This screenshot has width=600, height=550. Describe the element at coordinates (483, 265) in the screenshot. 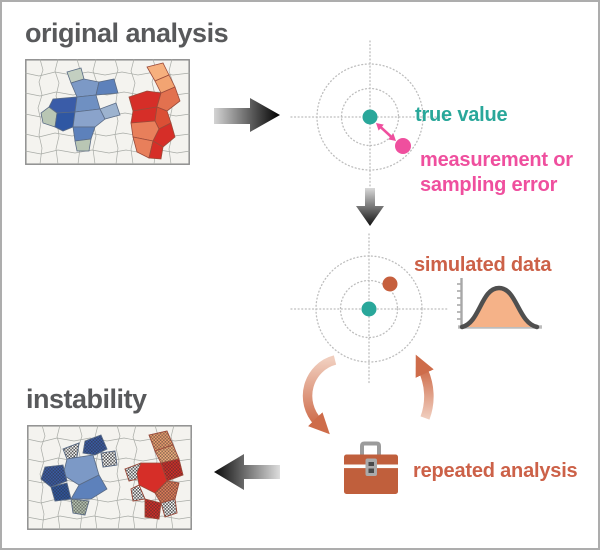

I see `label-simulated-data: simulated data` at that location.